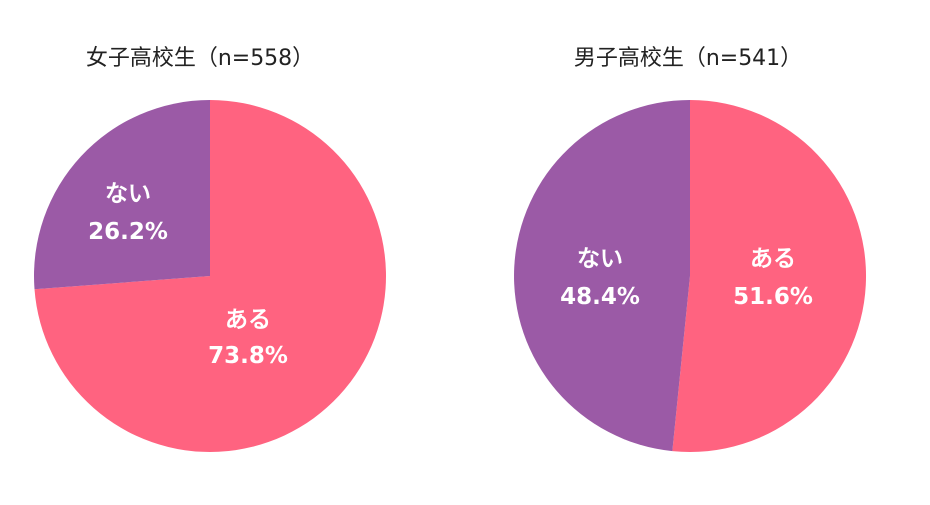 This screenshot has height=505, width=930. Describe the element at coordinates (248, 320) in the screenshot. I see `slice-label-girls-aru: ある` at that location.